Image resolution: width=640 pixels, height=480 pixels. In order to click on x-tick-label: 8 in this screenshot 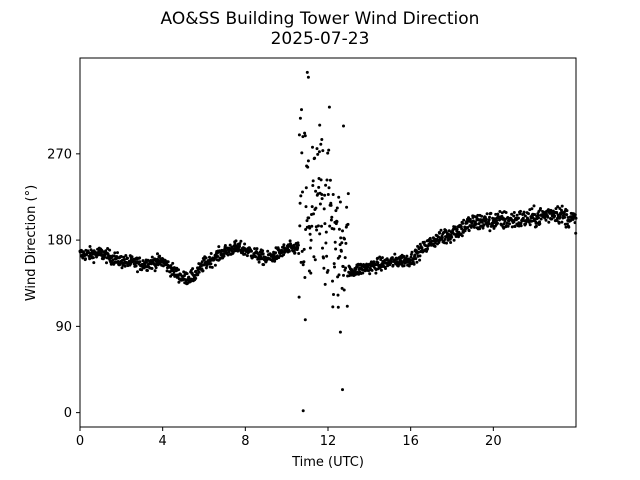, I will do `click(245, 441)`.